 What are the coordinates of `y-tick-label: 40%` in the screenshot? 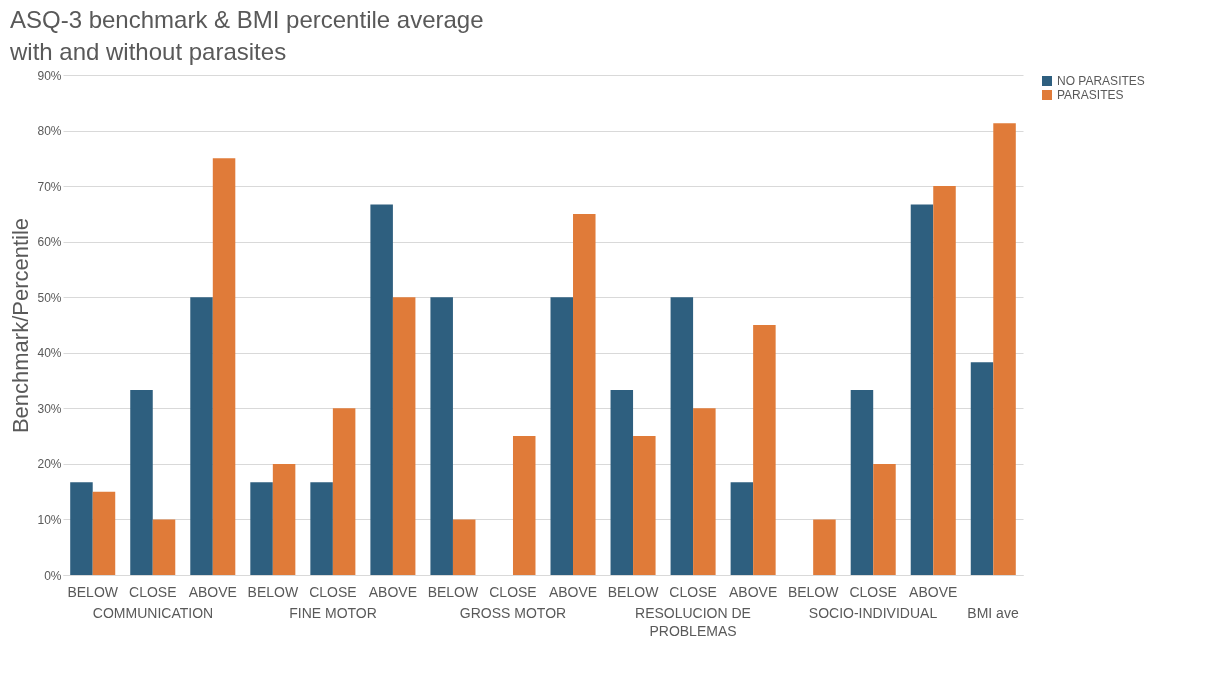 It's located at (49, 353).